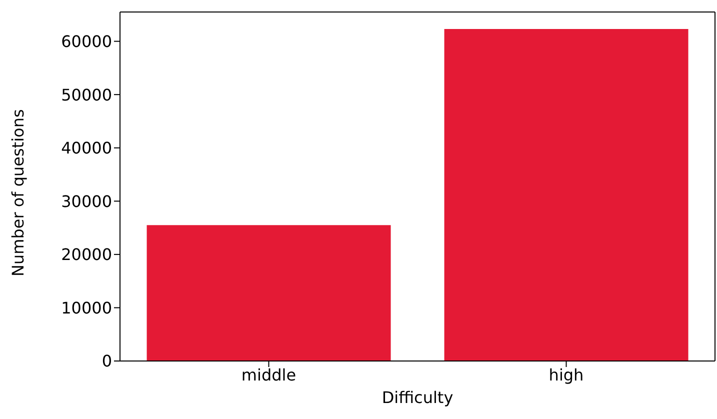 This screenshot has height=419, width=717. I want to click on y-tick-label: 40000, so click(86, 148).